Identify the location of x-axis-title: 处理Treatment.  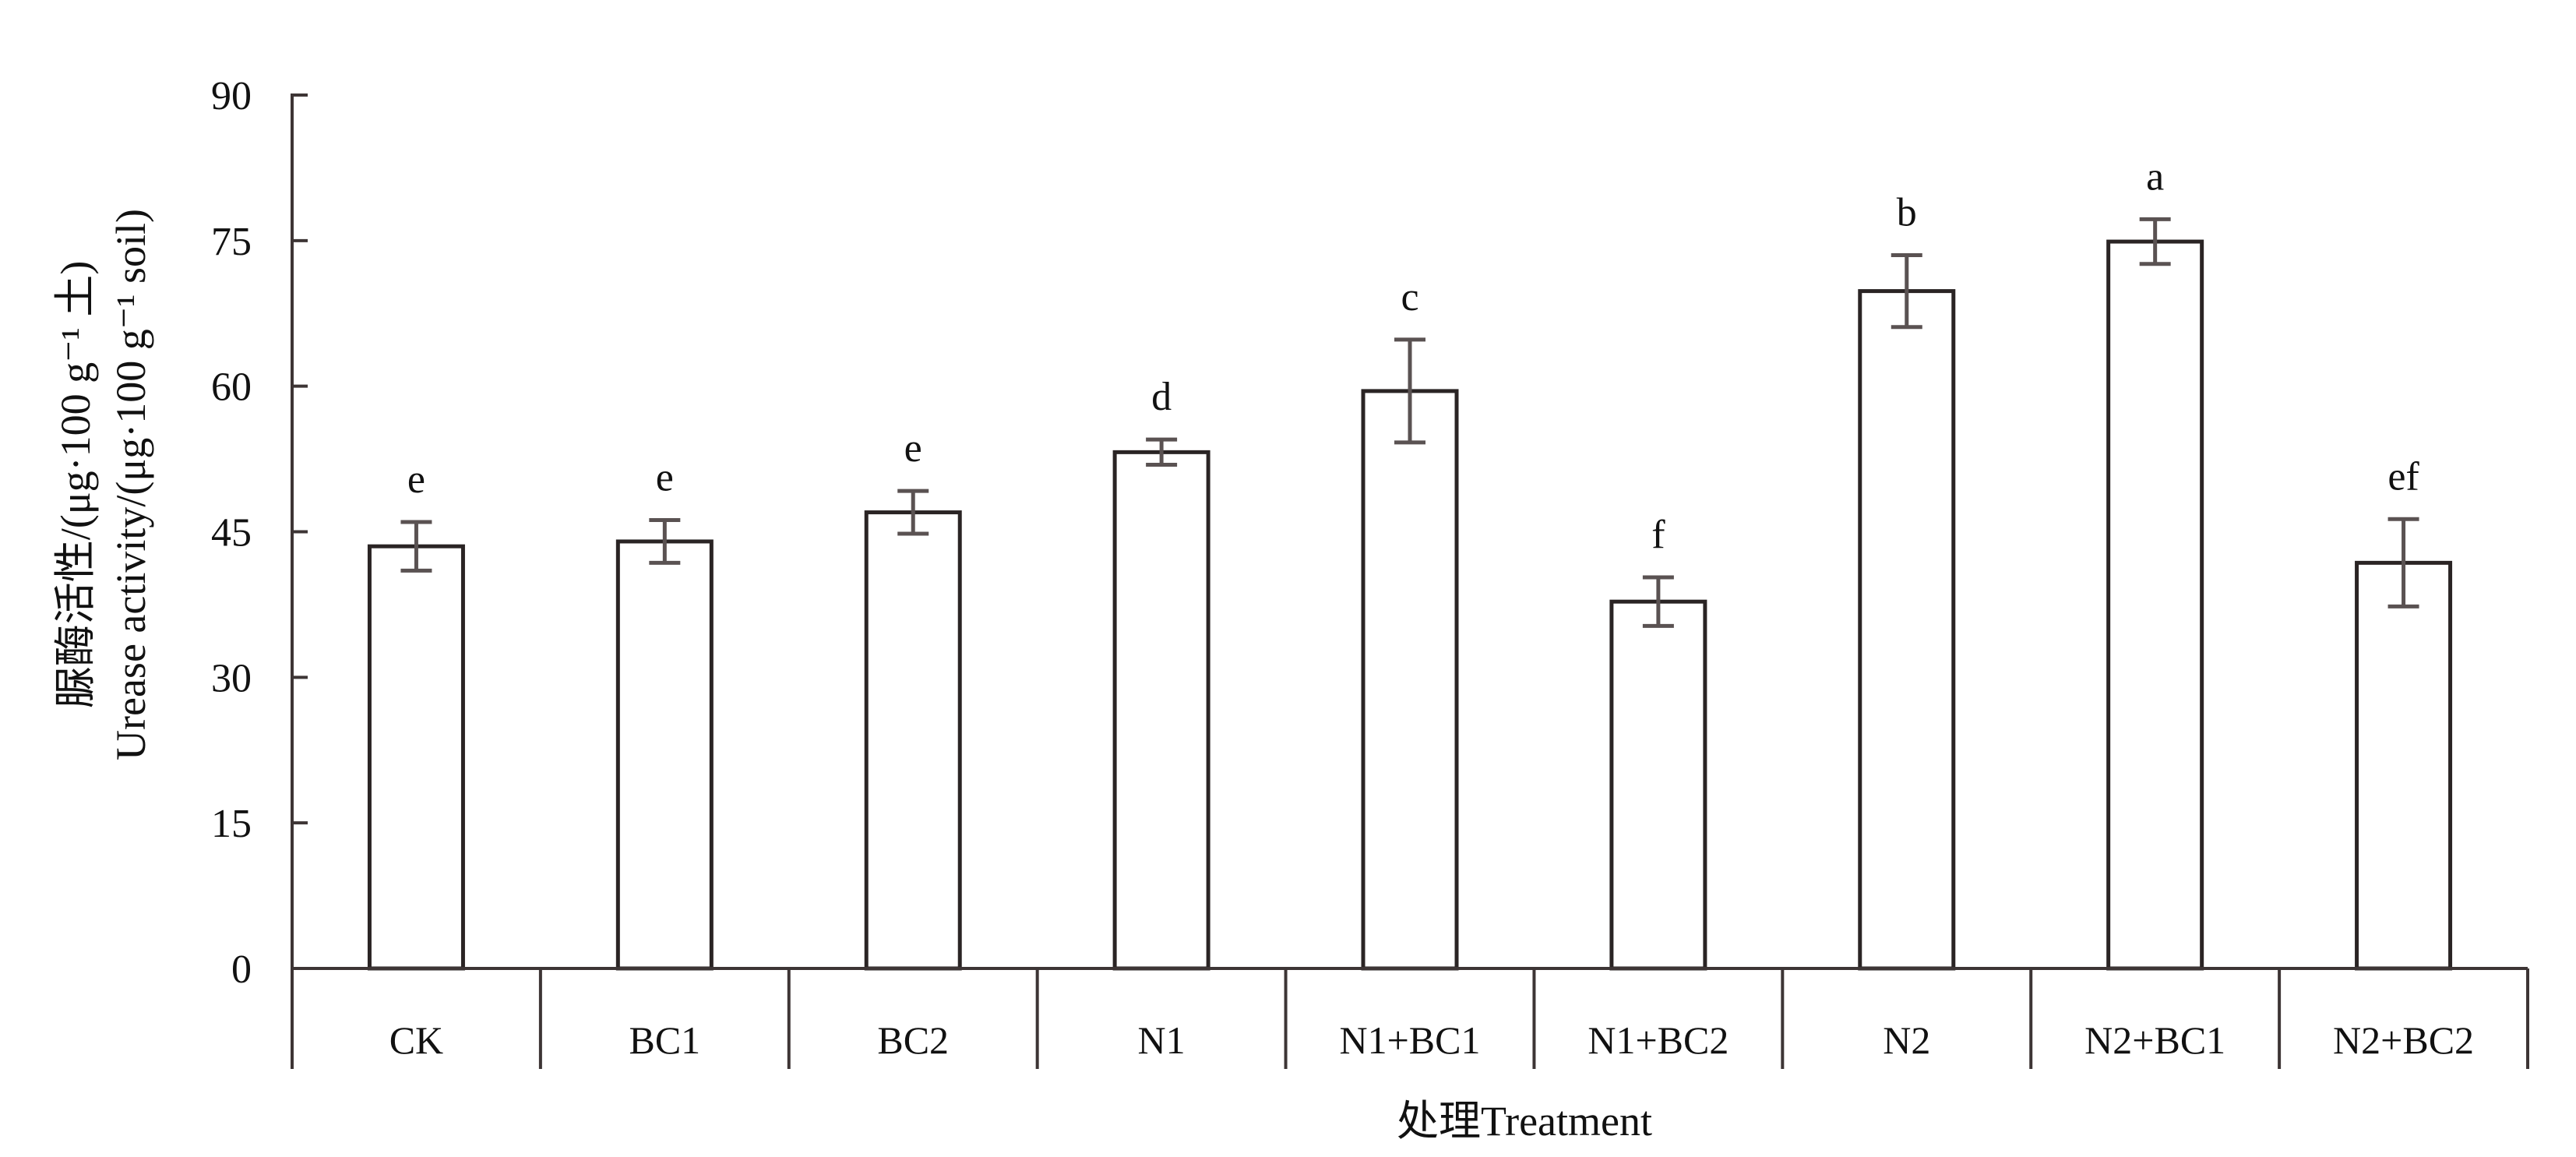
(1525, 1121).